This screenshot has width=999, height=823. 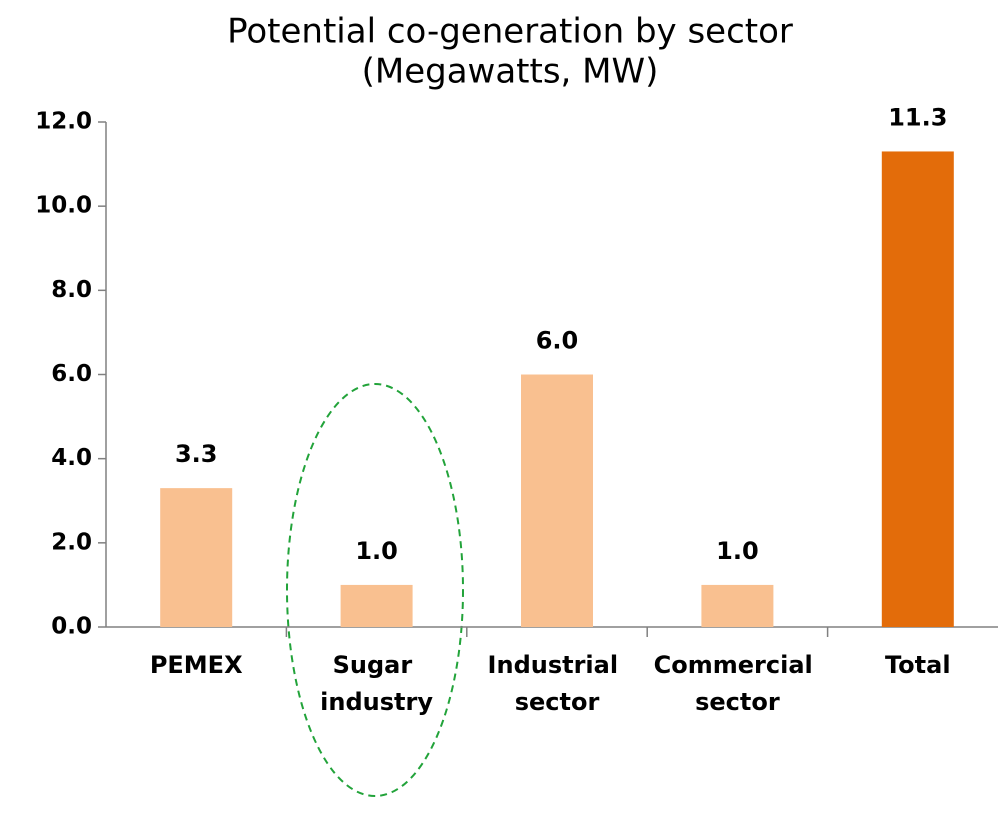 I want to click on value-label: 6.0, so click(x=557, y=341).